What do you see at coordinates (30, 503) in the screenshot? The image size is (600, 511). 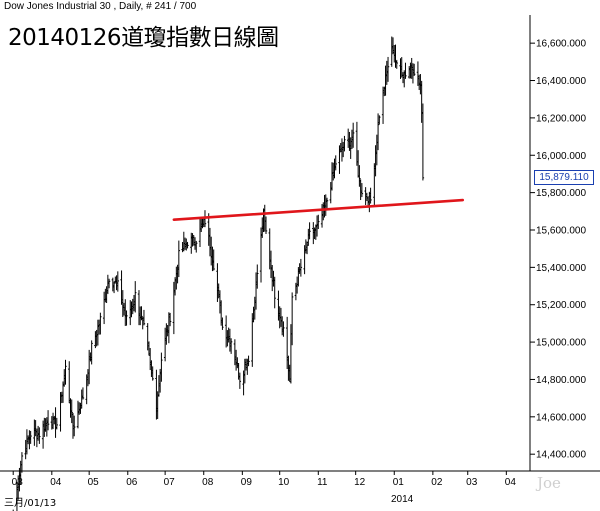 I see `start-date-label: 三月/01/13` at bounding box center [30, 503].